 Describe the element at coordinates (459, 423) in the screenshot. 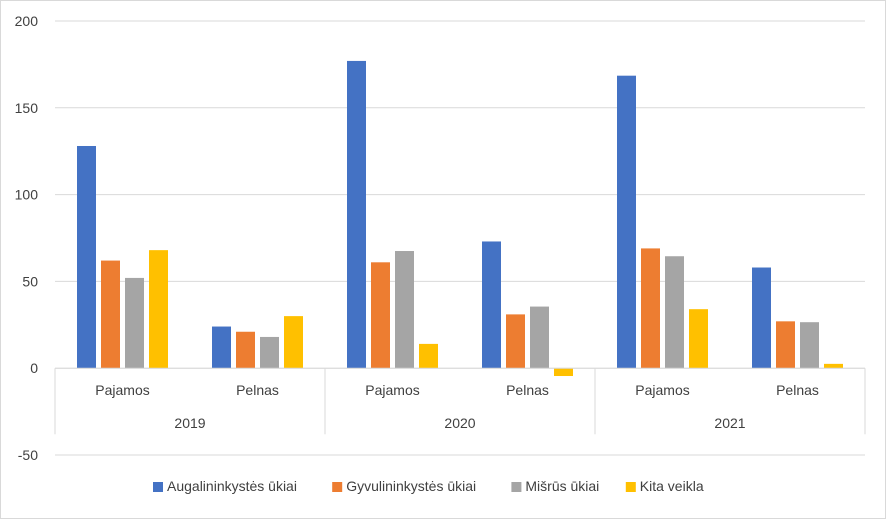

I see `group-label: 2020` at that location.